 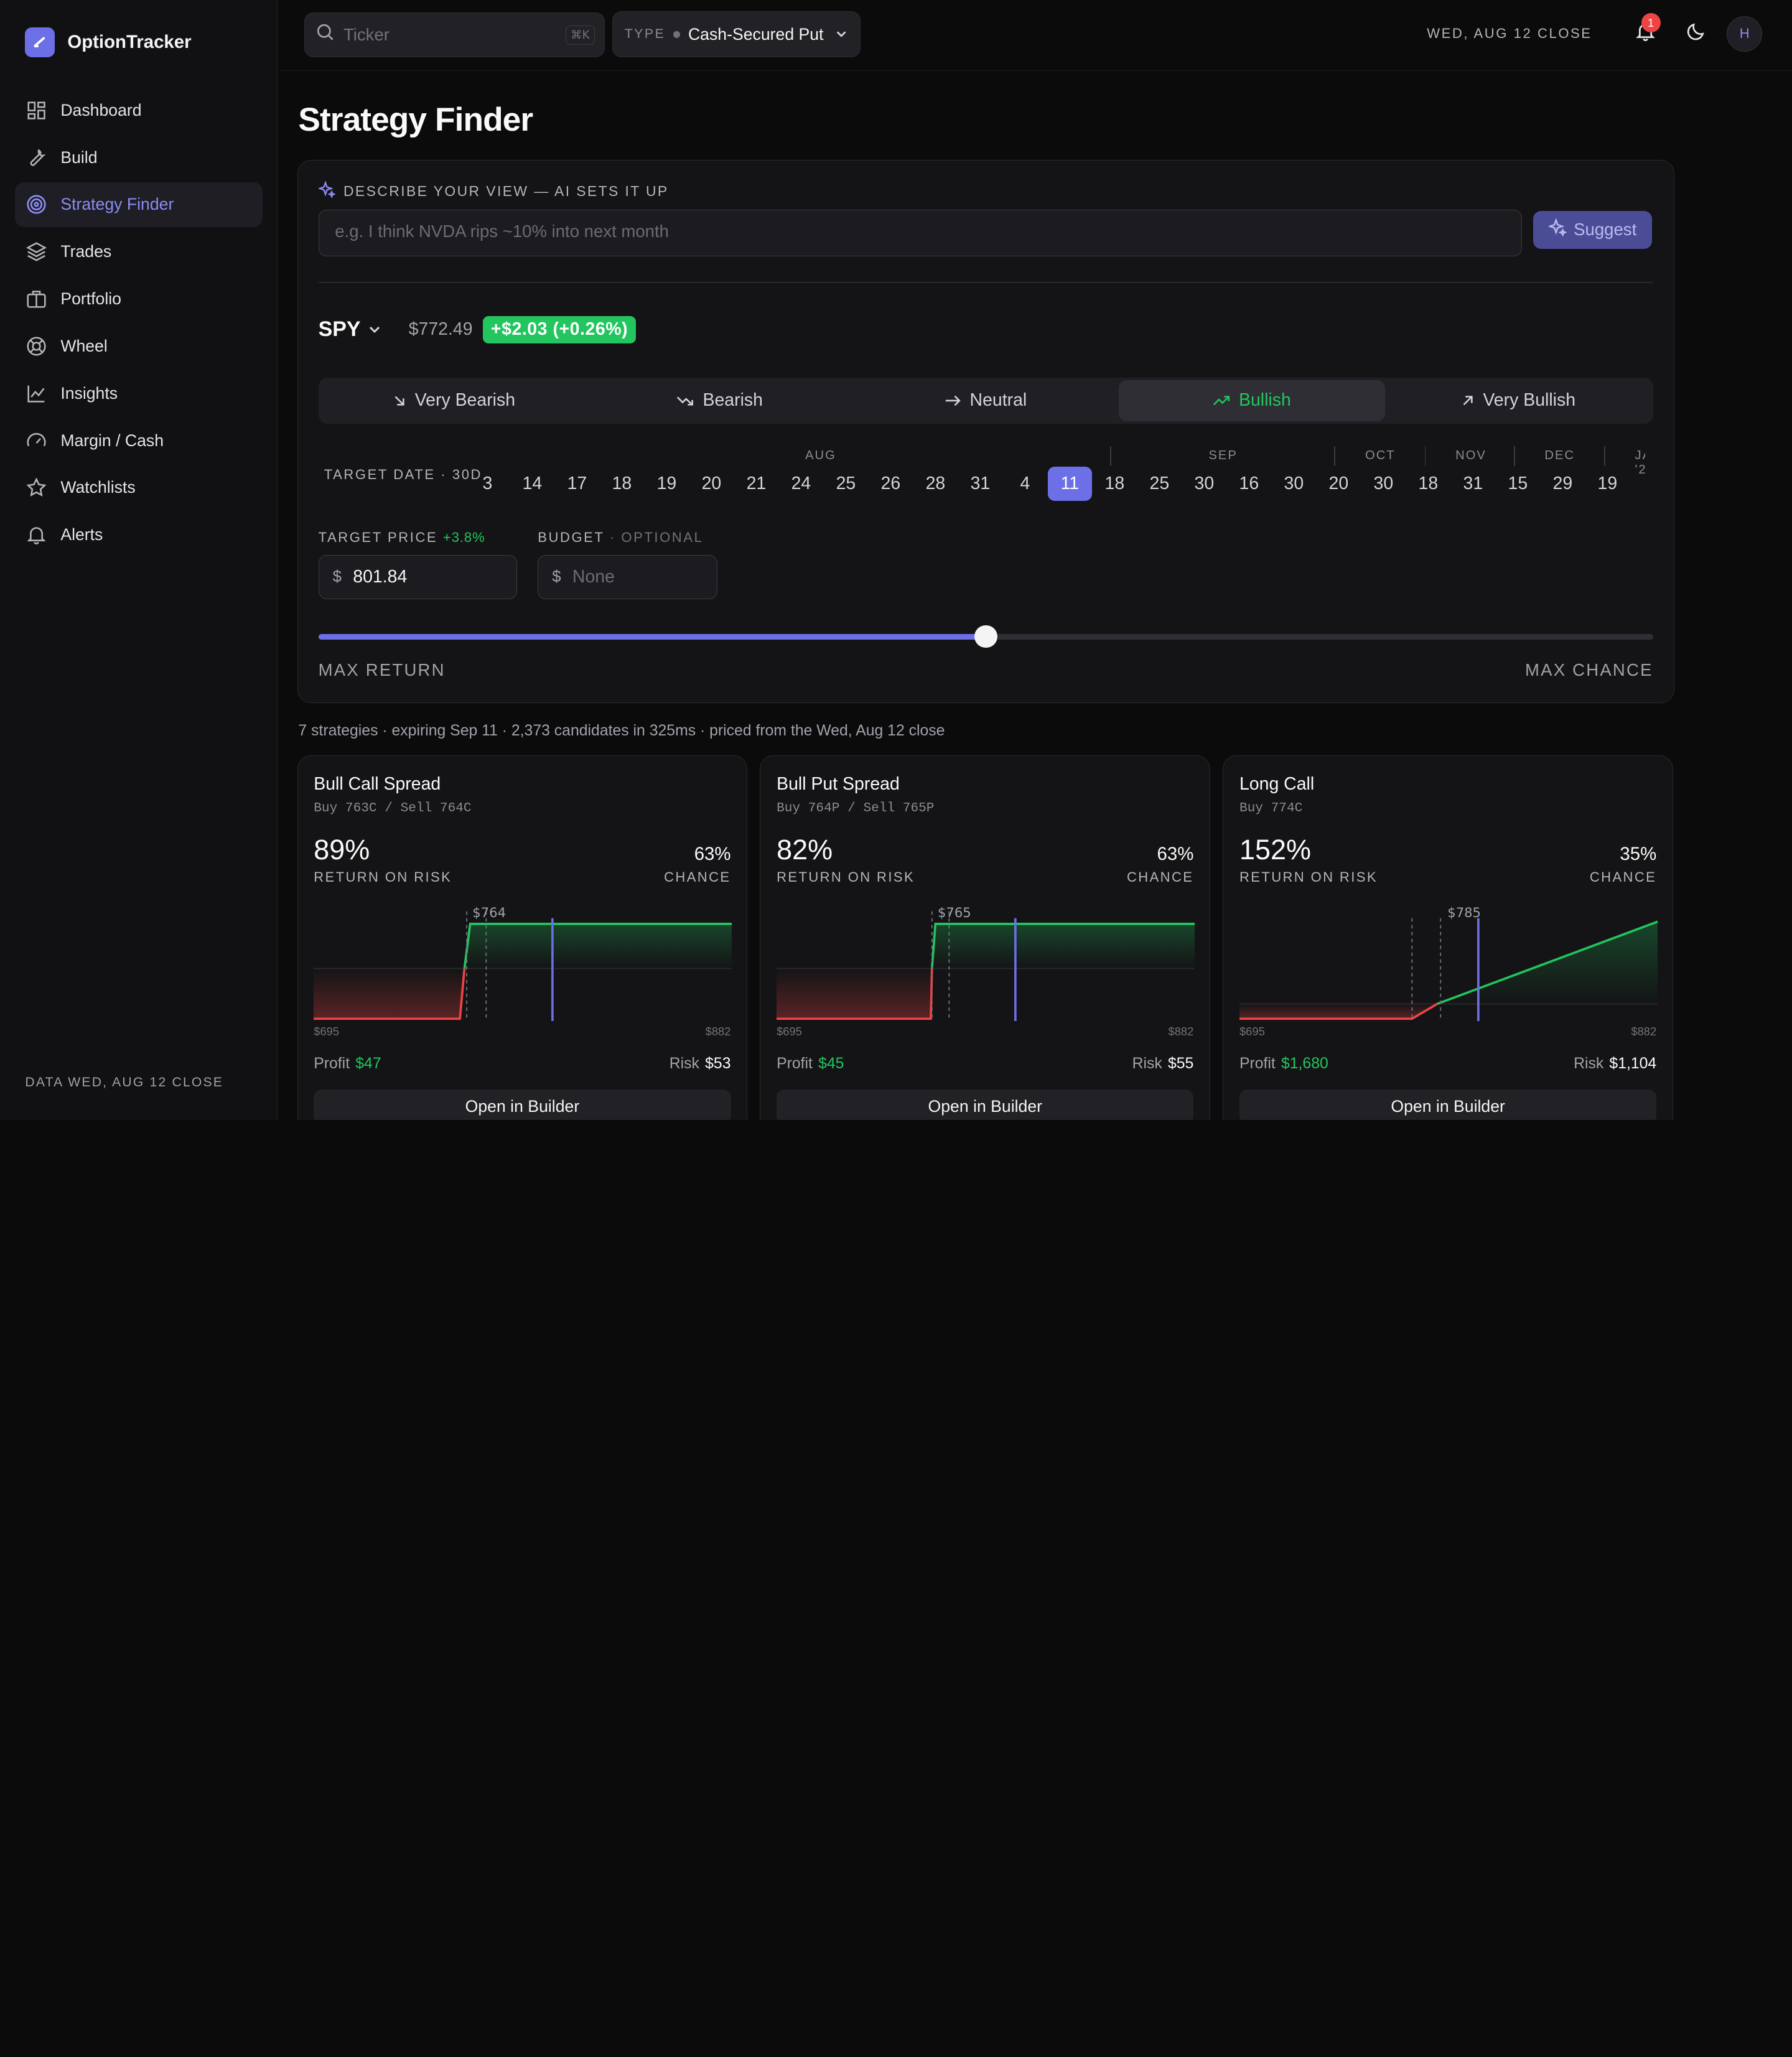 I want to click on sentiment-very-bullish: Very Bullish, so click(x=1518, y=400).